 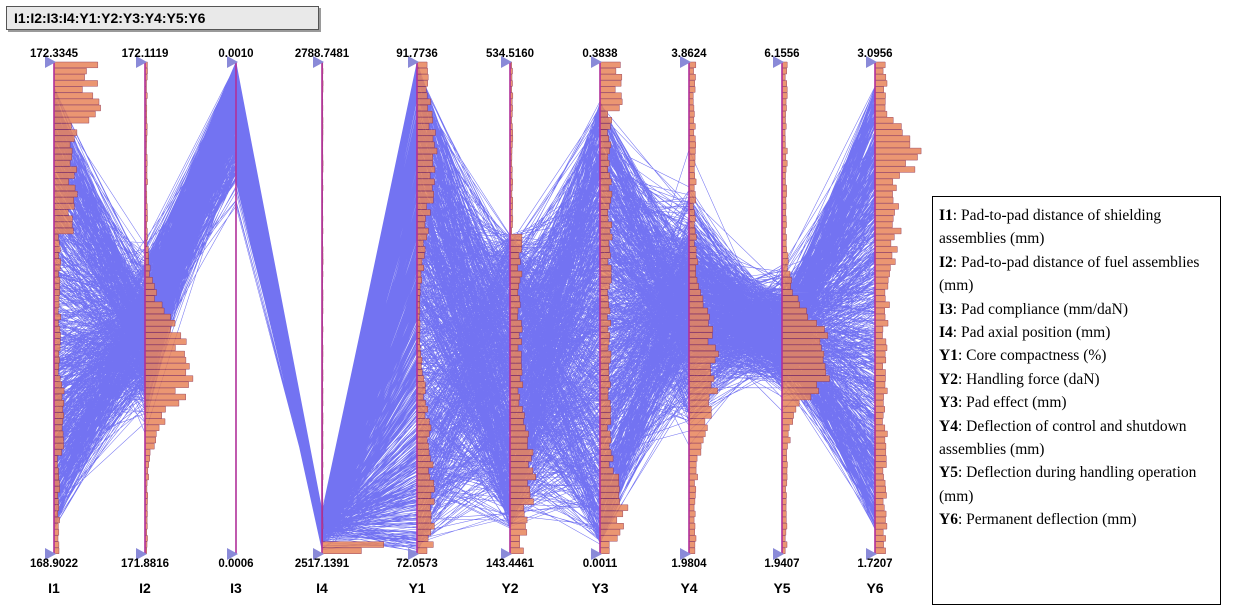 What do you see at coordinates (946, 333) in the screenshot?
I see `legend-key: I4` at bounding box center [946, 333].